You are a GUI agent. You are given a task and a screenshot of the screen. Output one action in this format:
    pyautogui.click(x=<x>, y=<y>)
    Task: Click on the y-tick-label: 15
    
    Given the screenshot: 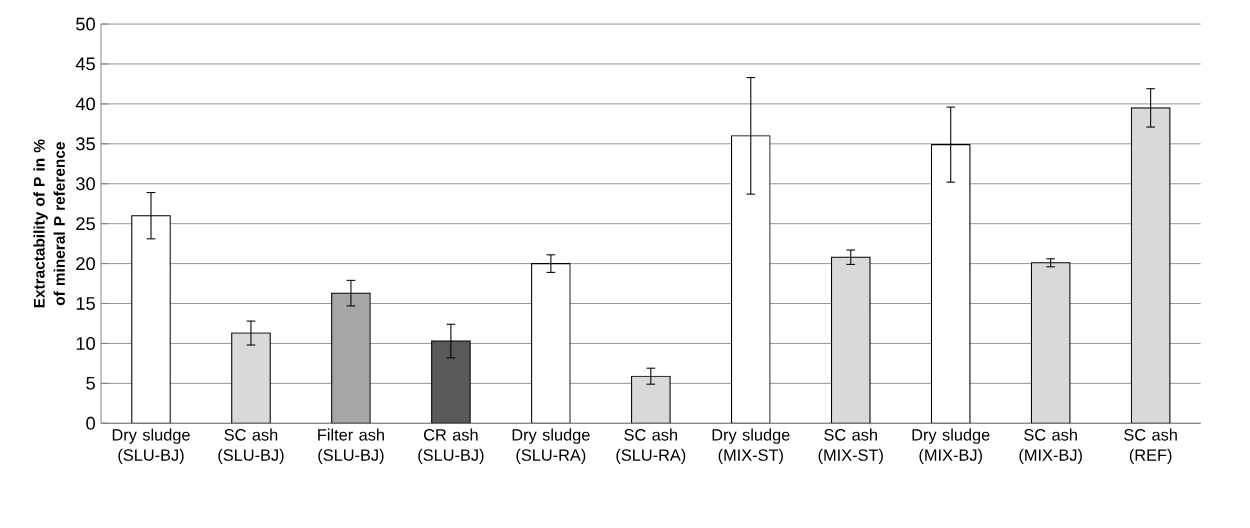 What is the action you would take?
    pyautogui.click(x=85, y=303)
    